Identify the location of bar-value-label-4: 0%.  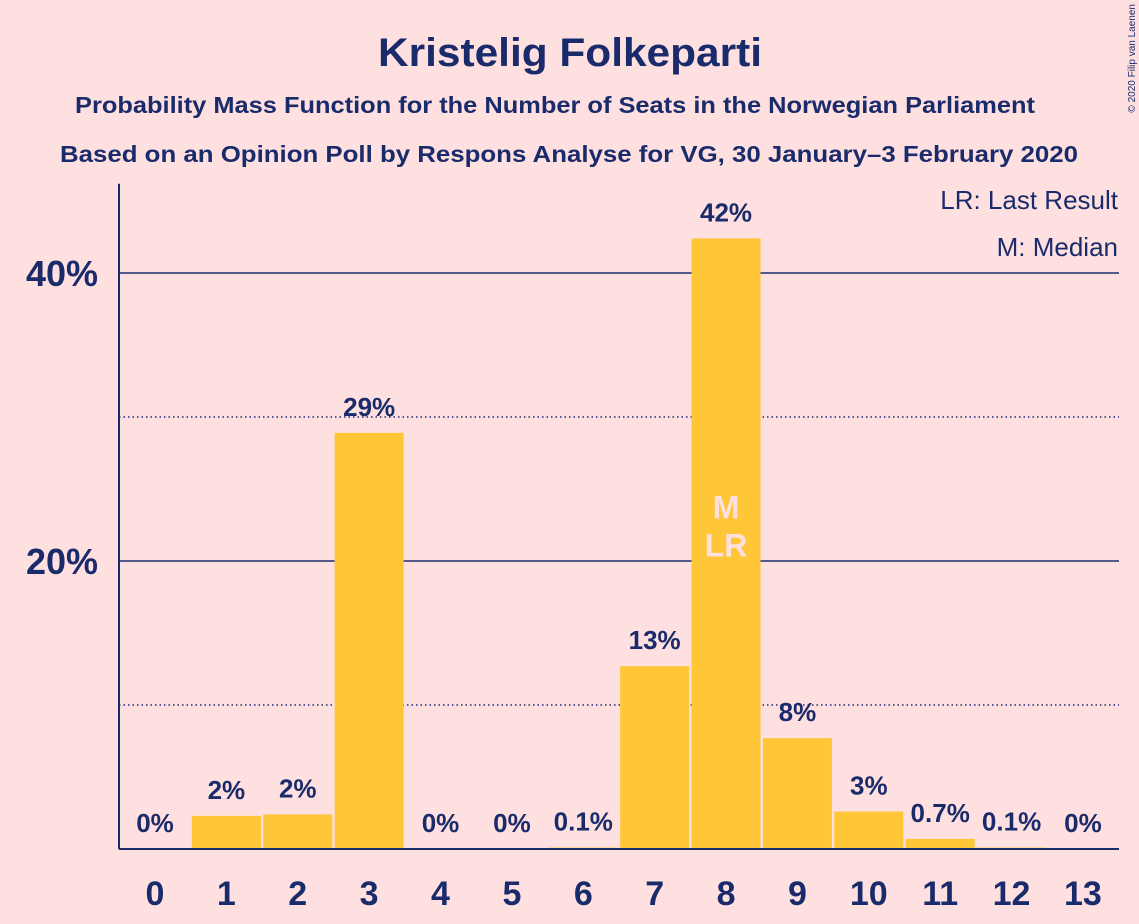
(441, 823).